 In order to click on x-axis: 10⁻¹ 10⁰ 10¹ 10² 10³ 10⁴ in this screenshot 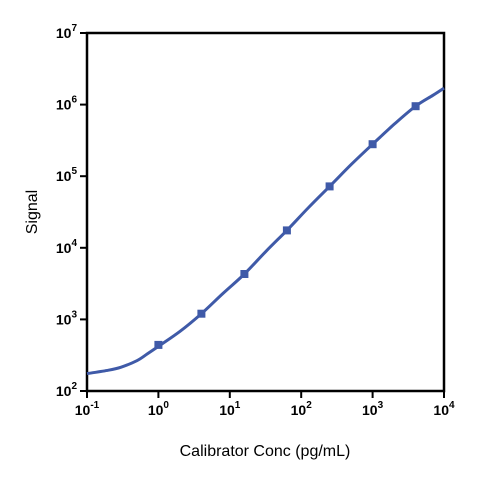, I will do `click(265, 404)`.